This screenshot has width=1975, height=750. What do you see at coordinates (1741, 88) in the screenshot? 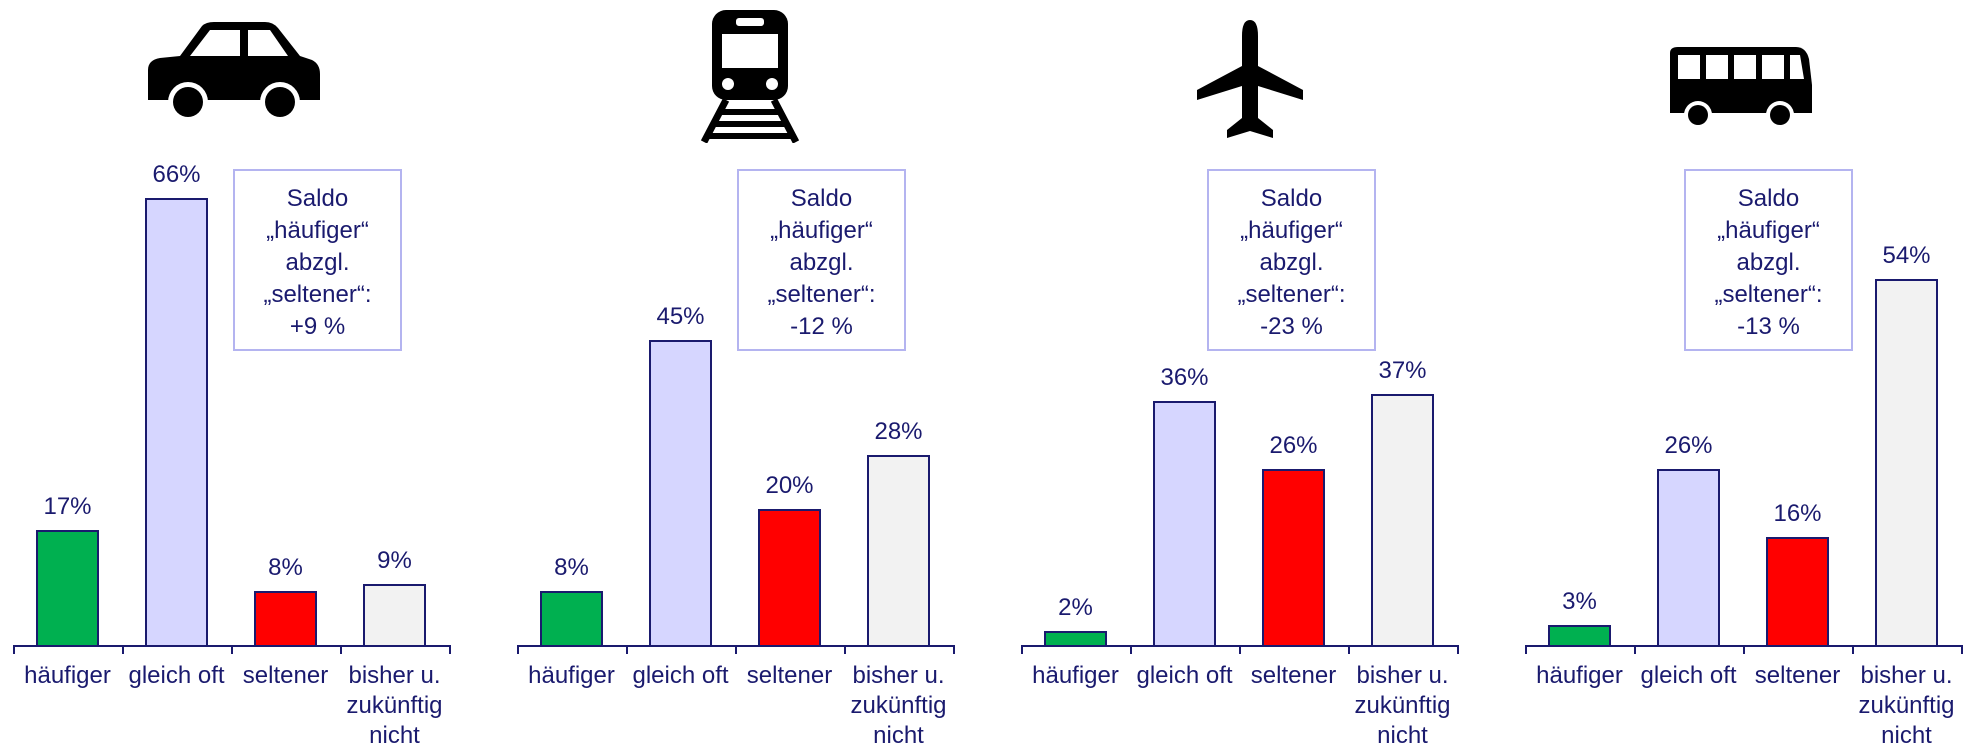
I see `bus-icon` at bounding box center [1741, 88].